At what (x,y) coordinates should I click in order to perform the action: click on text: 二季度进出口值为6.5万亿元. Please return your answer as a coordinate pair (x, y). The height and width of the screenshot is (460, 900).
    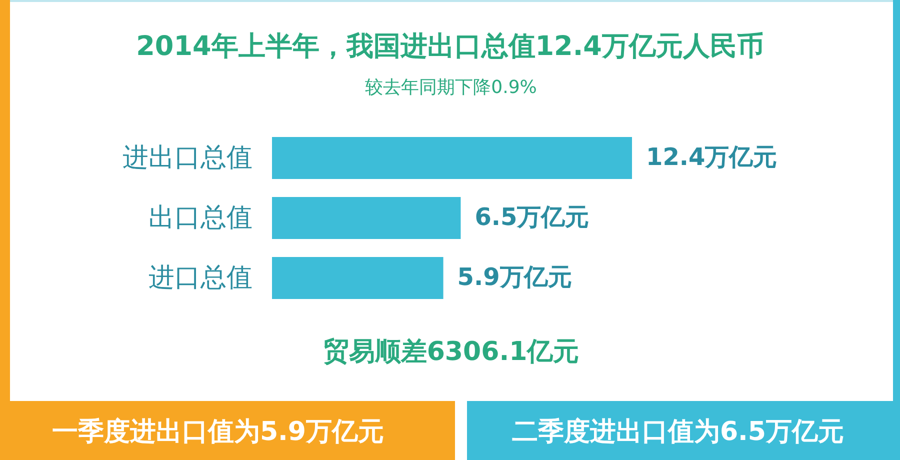
    Looking at the image, I should click on (678, 432).